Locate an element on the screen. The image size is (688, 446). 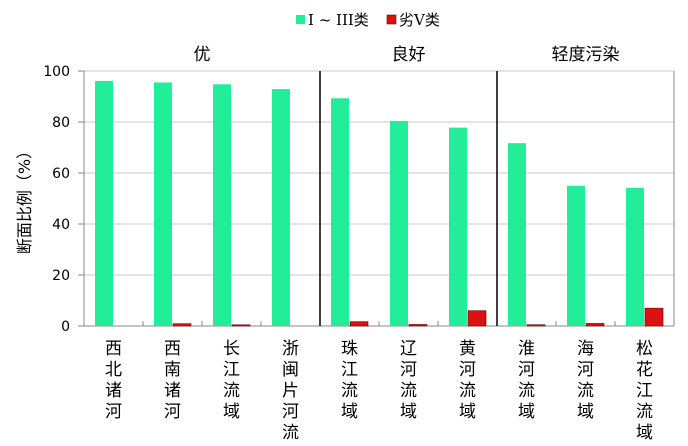
legend-item-i-iii: I ~ III类 is located at coordinates (332, 20).